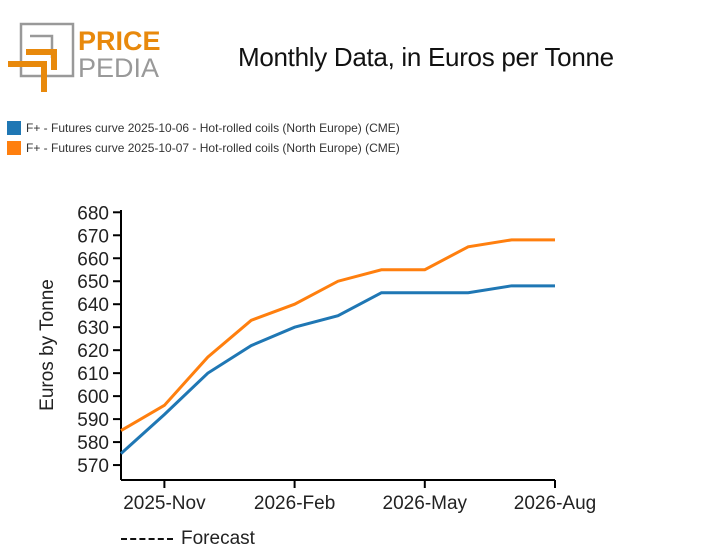 This screenshot has height=555, width=712. I want to click on y-tick-label: 580, so click(93, 443).